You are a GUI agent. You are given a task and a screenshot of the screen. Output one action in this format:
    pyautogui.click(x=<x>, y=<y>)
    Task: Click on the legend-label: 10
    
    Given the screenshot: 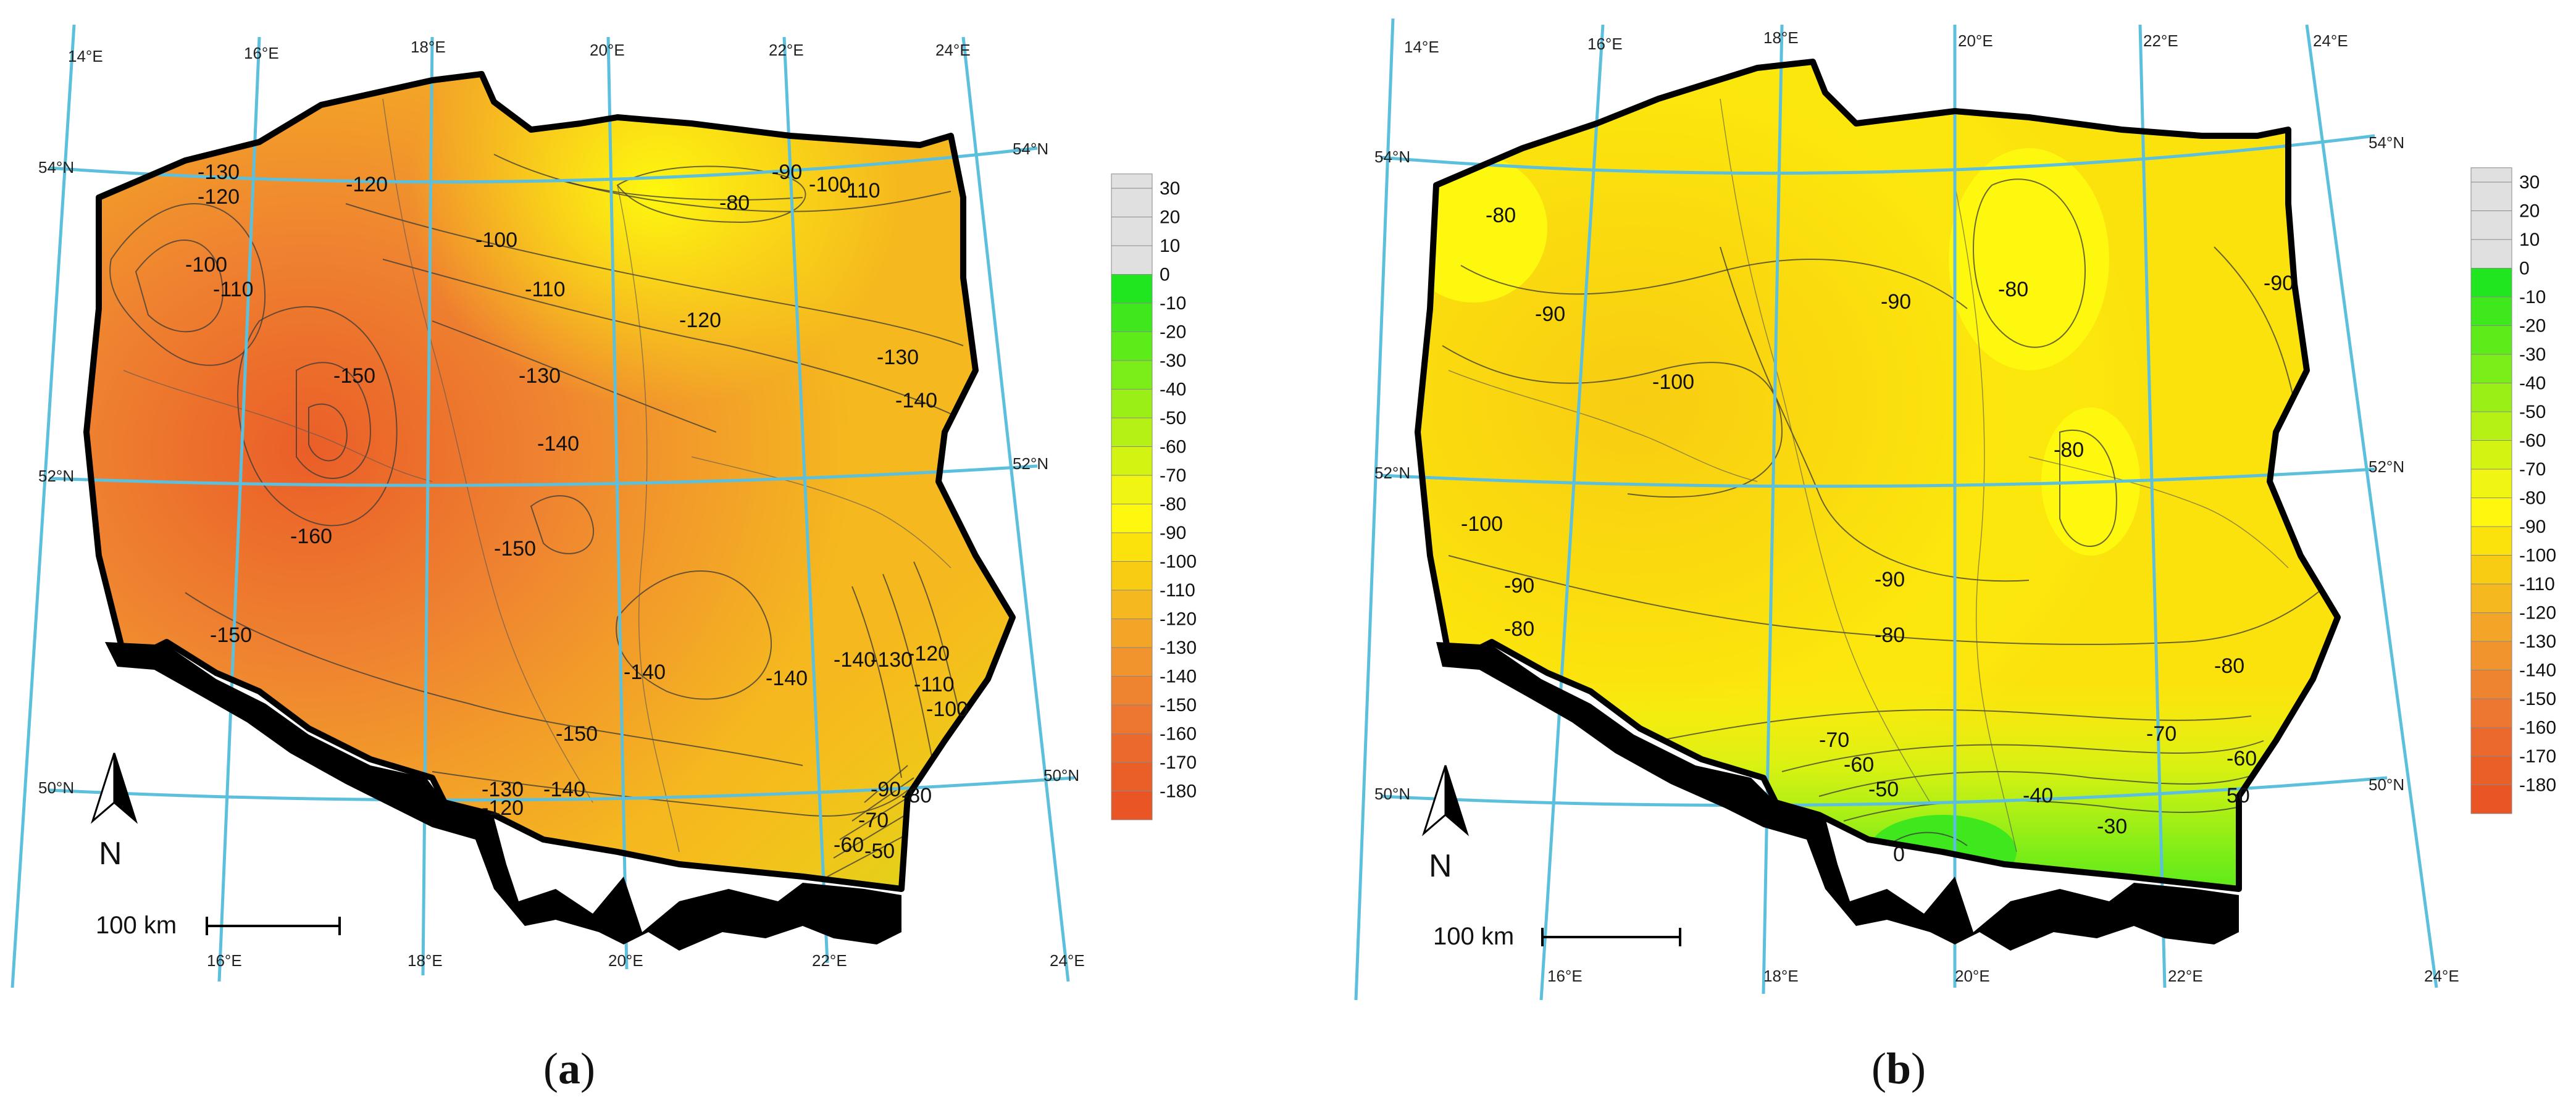 What is the action you would take?
    pyautogui.click(x=1170, y=246)
    